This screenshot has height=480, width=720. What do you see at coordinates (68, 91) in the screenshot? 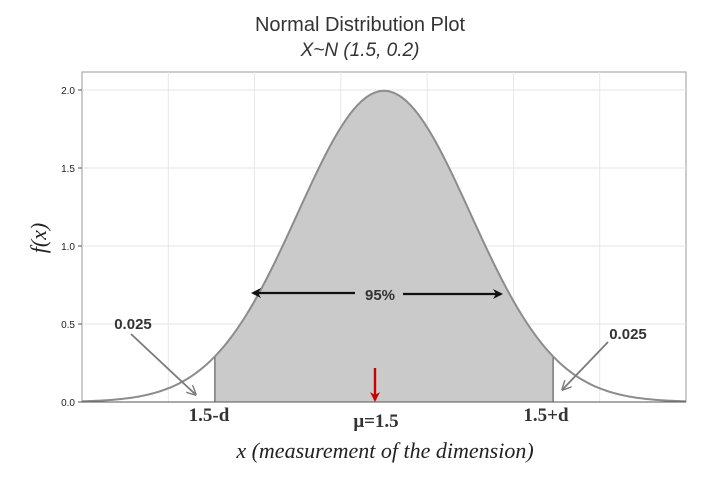
I see `y-tick-label: 2.0` at bounding box center [68, 91].